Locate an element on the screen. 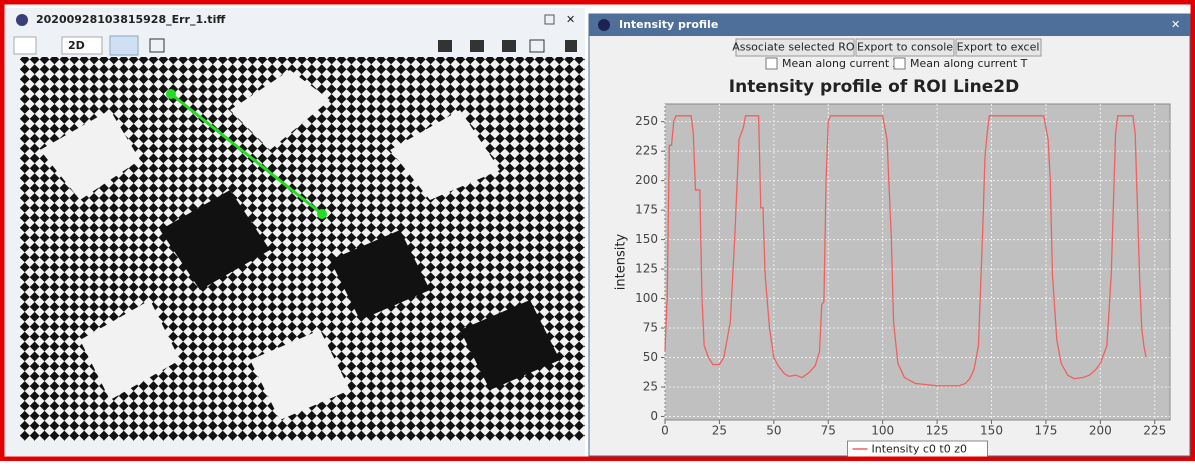 The image size is (1195, 465). detach-button is located at coordinates (537, 46).